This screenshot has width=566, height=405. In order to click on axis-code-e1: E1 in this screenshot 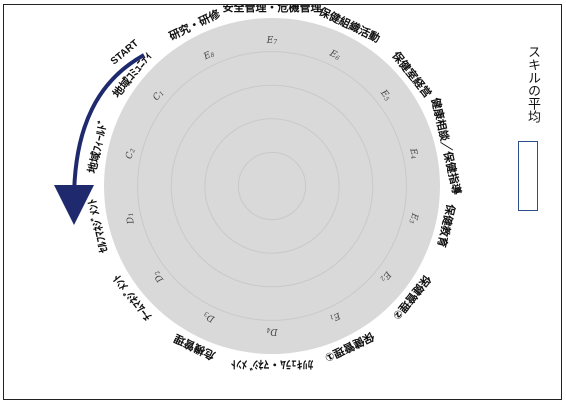, I will do `click(335, 317)`.